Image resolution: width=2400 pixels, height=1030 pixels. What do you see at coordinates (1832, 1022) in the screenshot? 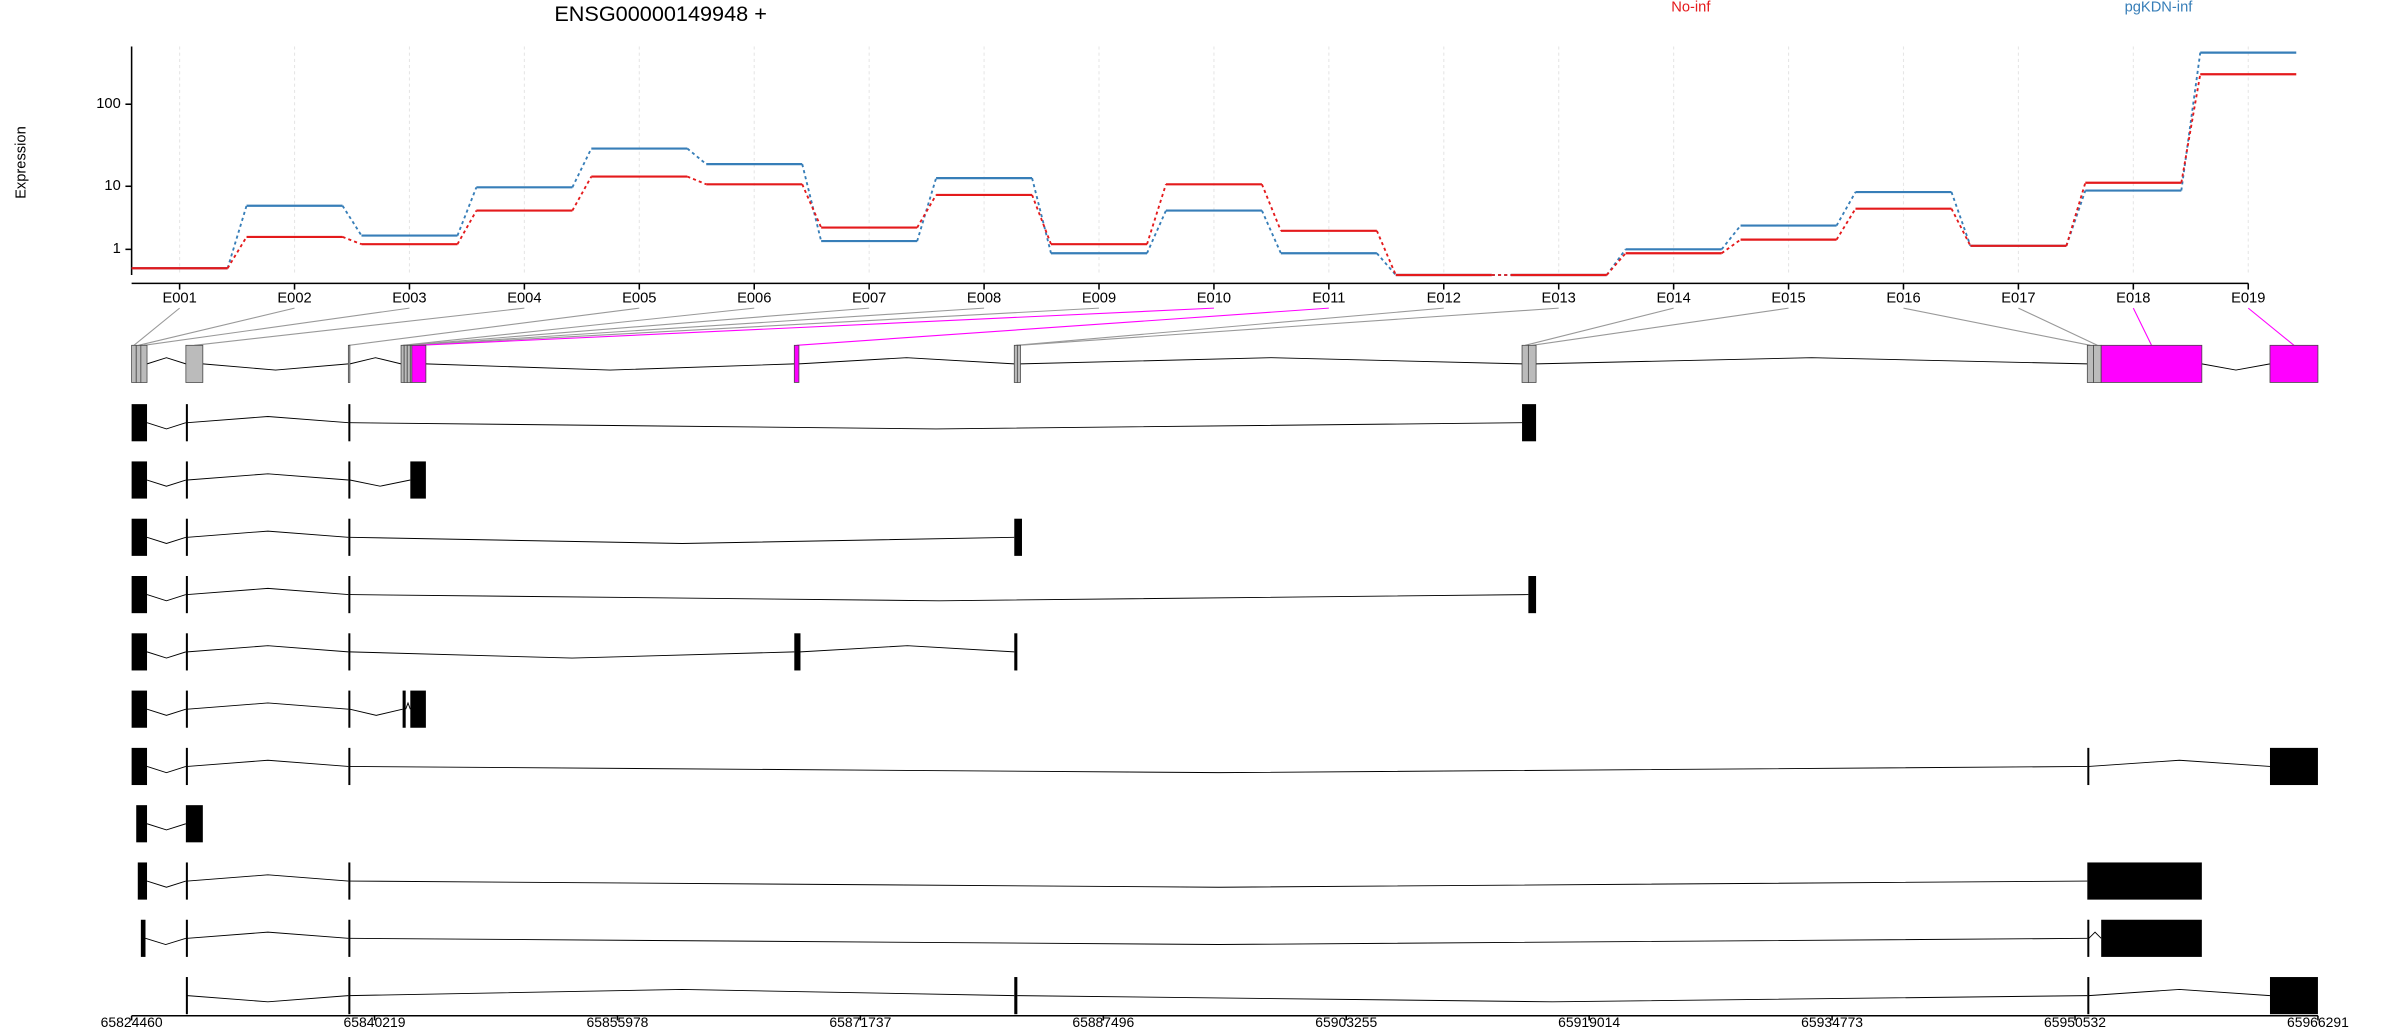
I see `genome-tick-label: 65934773` at bounding box center [1832, 1022].